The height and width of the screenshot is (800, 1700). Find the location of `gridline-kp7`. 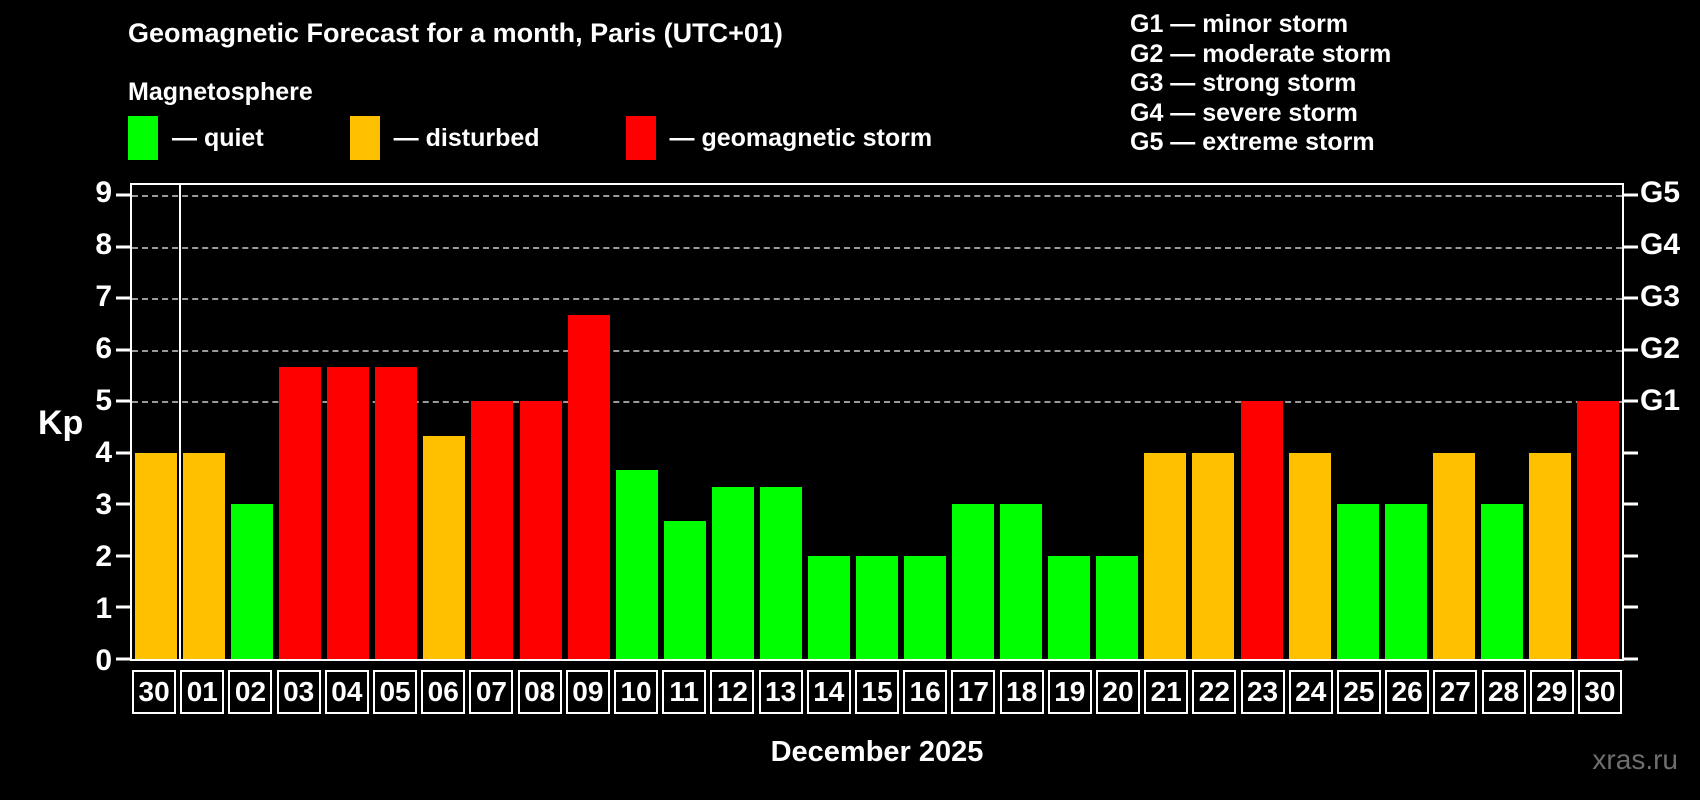

gridline-kp7 is located at coordinates (877, 299).